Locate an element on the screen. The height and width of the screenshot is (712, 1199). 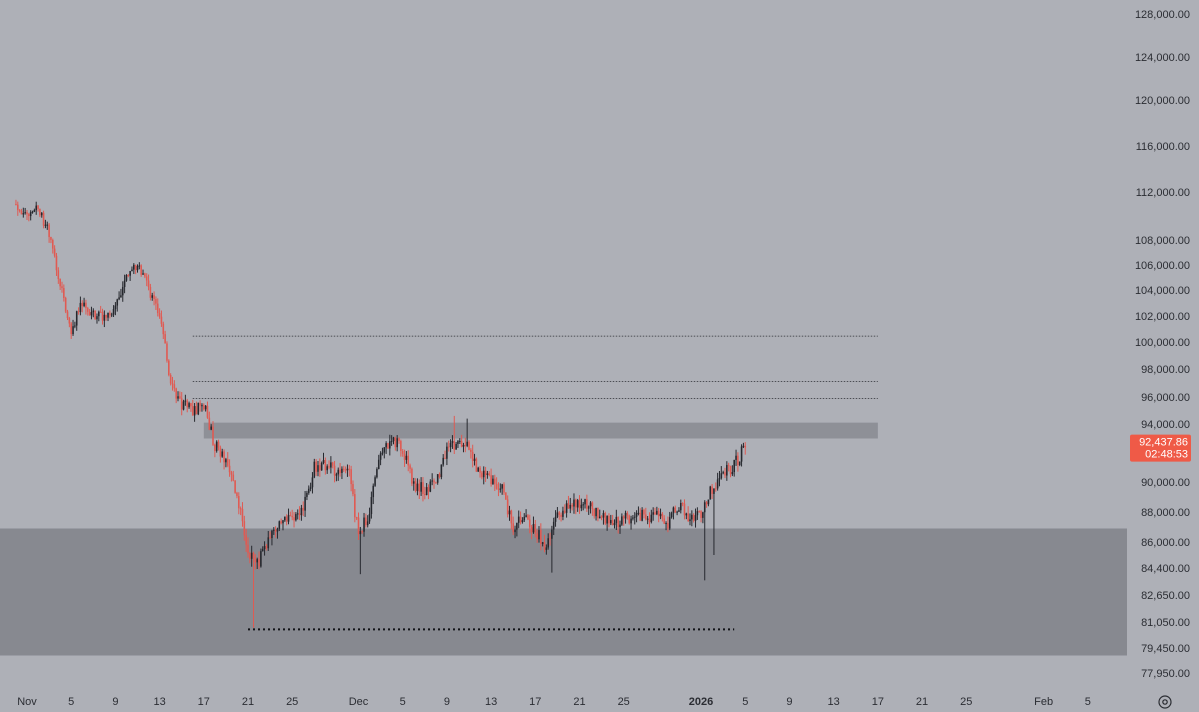
y-tick-label: 106,000.00 is located at coordinates (1162, 266).